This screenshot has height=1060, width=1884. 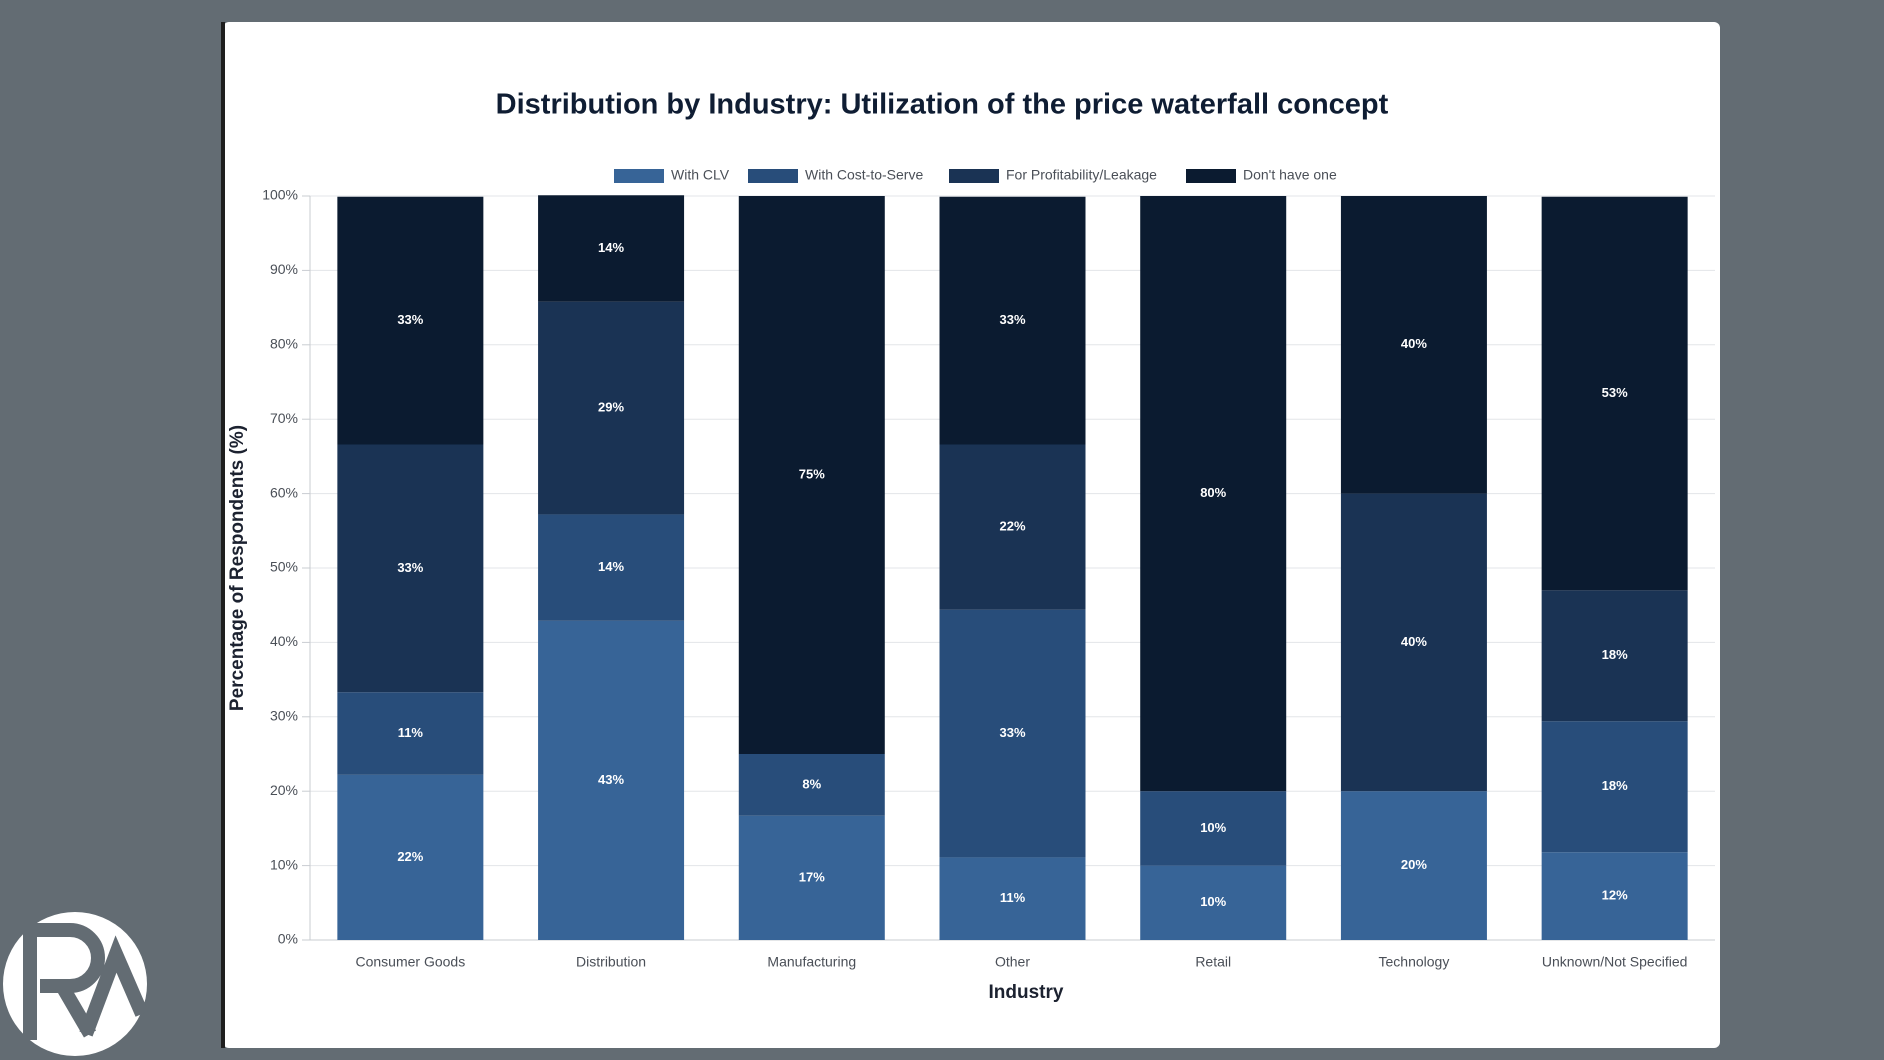 What do you see at coordinates (700, 175) in the screenshot?
I see `legend-label: With CLV` at bounding box center [700, 175].